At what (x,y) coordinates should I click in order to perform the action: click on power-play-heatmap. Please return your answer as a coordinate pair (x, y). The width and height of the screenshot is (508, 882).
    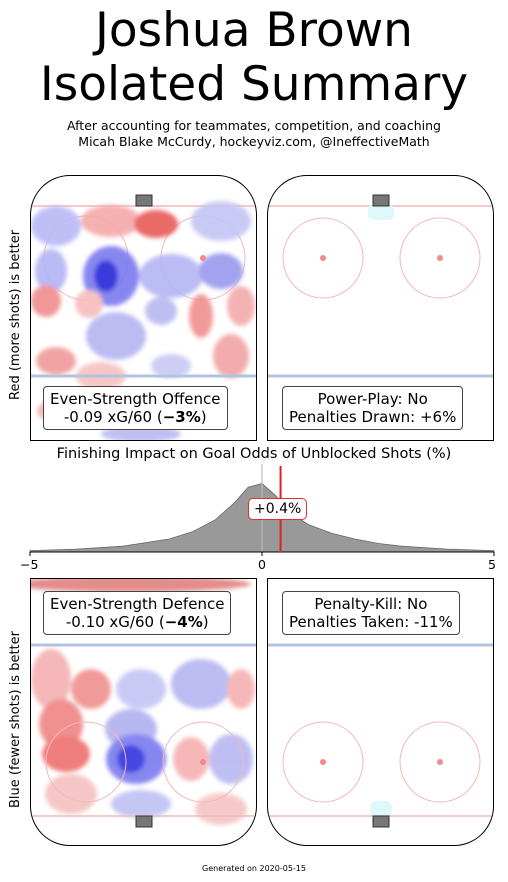
    Looking at the image, I should click on (380, 286).